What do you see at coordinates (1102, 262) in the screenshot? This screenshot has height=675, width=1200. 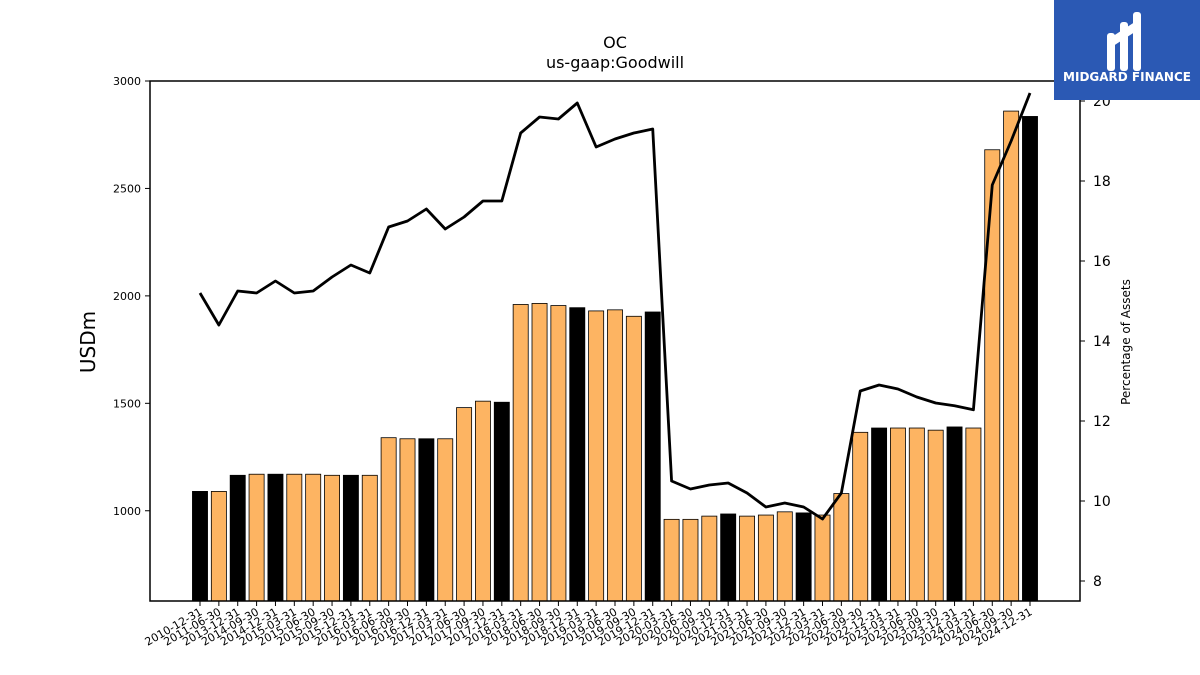 I see `y2-tick-label: 16` at bounding box center [1102, 262].